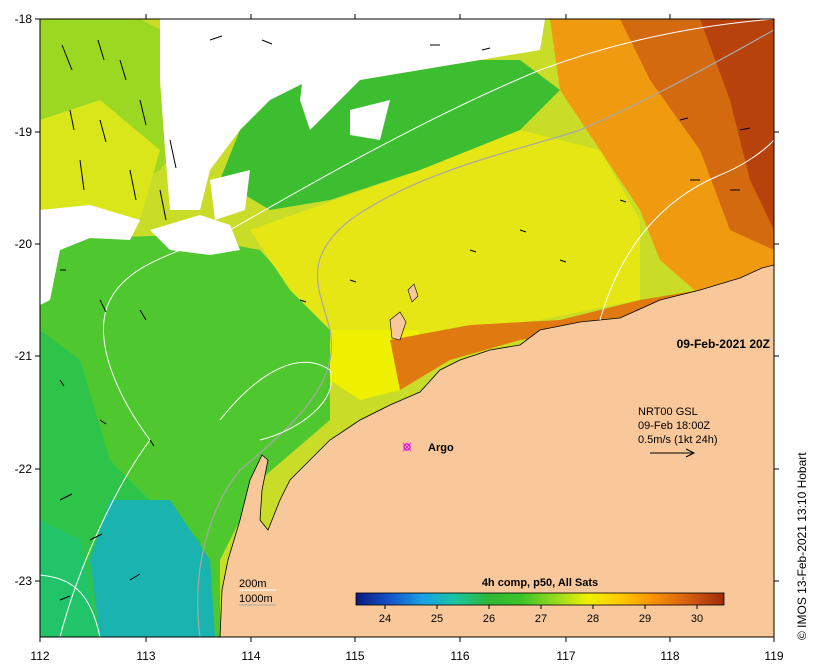 The width and height of the screenshot is (818, 672). What do you see at coordinates (385, 619) in the screenshot?
I see `colorbar-tick-label: 24` at bounding box center [385, 619].